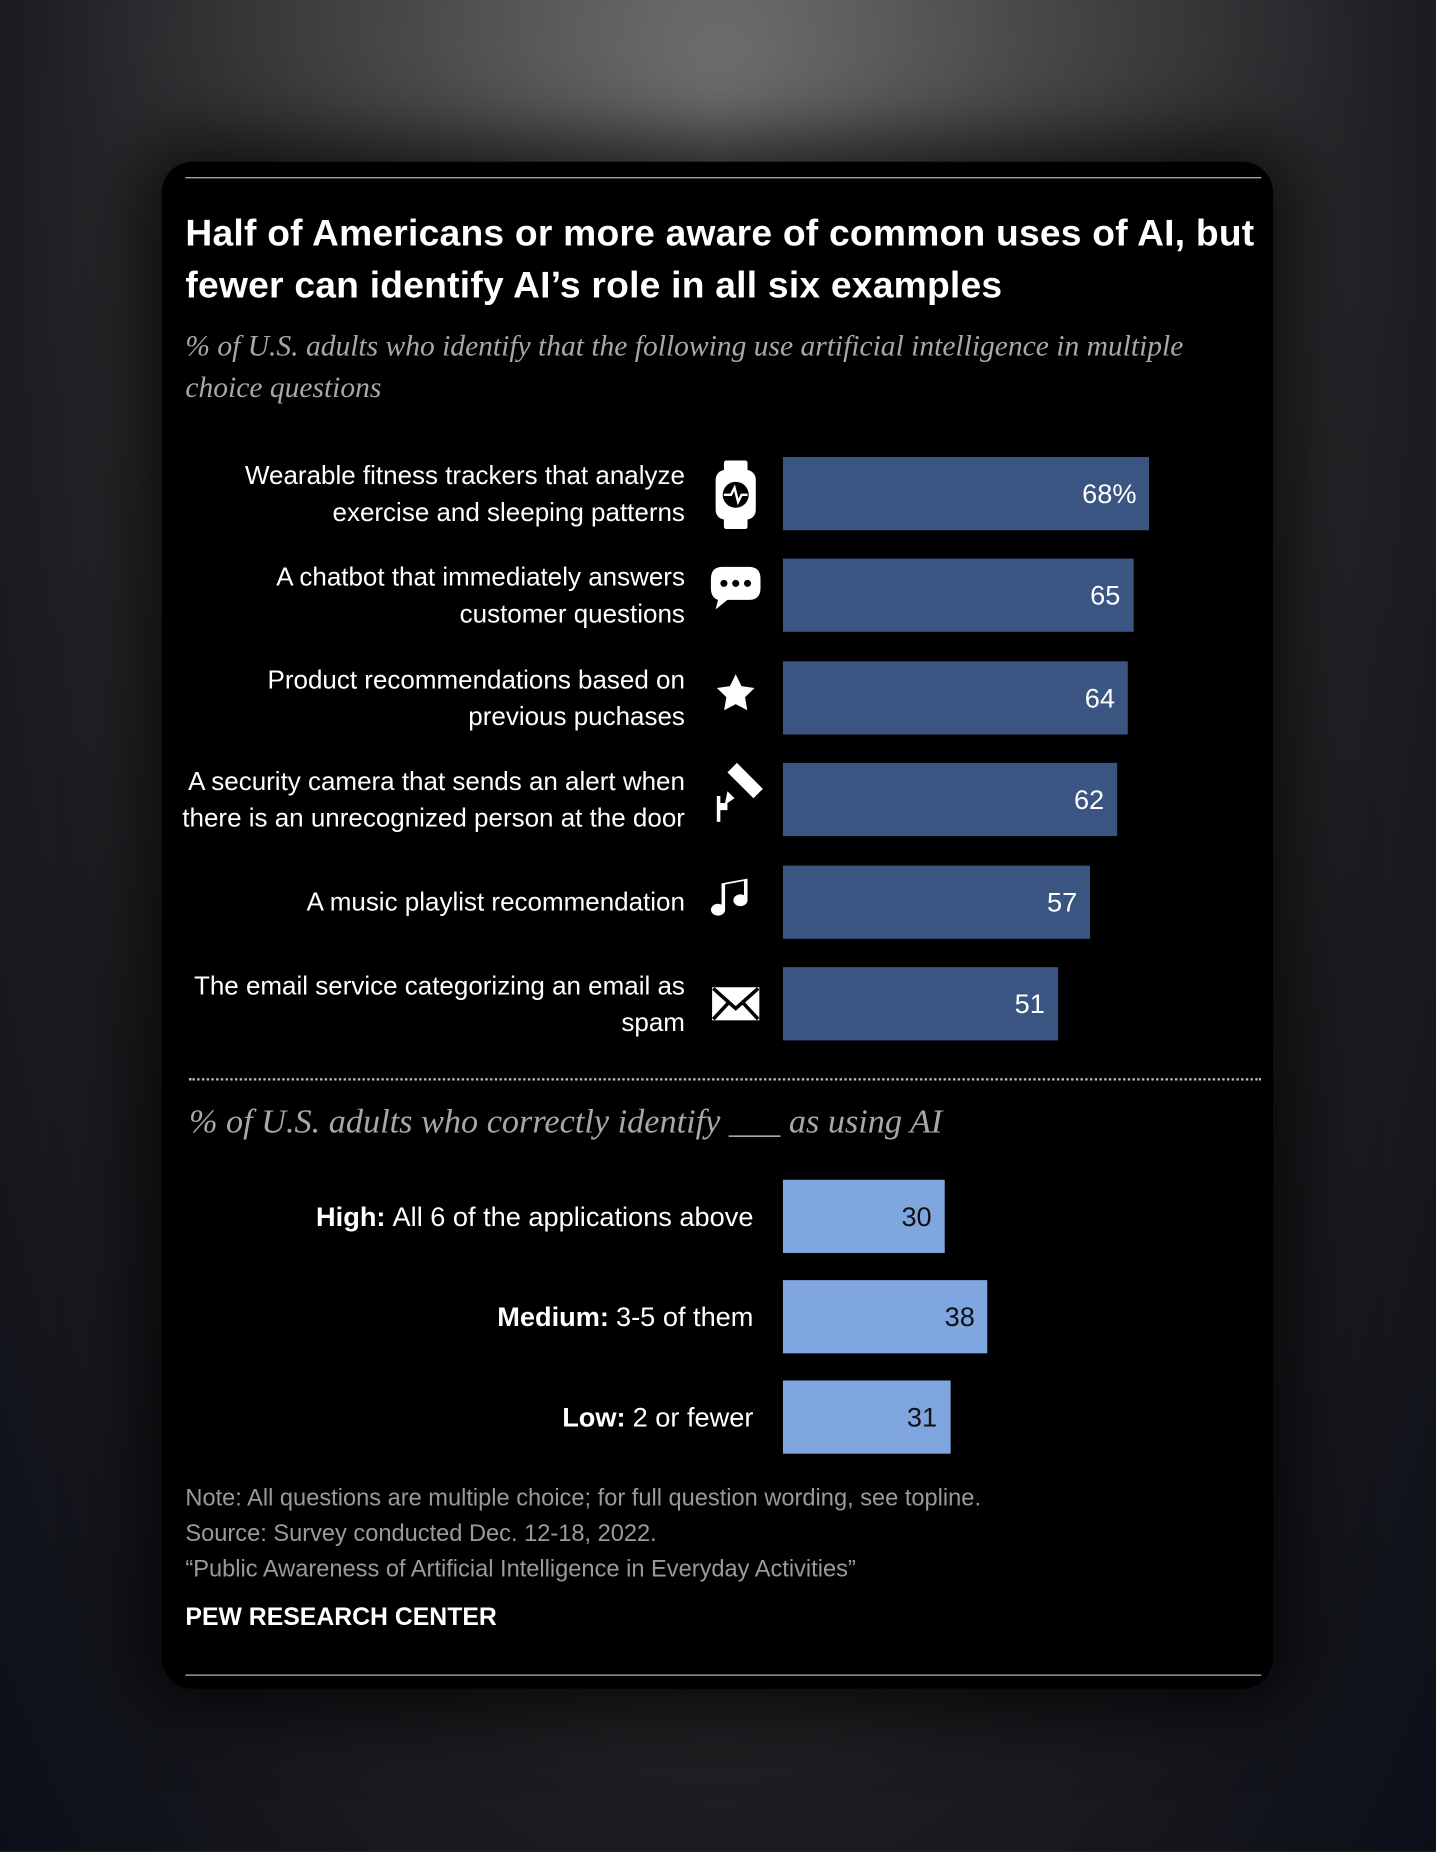  I want to click on category-description: 3-5 of them, so click(685, 1317).